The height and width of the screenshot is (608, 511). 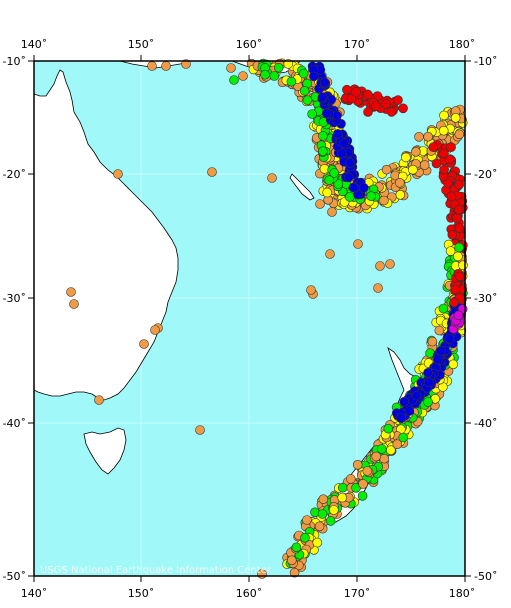 I want to click on left-lat-label: -50˚, so click(x=14, y=576).